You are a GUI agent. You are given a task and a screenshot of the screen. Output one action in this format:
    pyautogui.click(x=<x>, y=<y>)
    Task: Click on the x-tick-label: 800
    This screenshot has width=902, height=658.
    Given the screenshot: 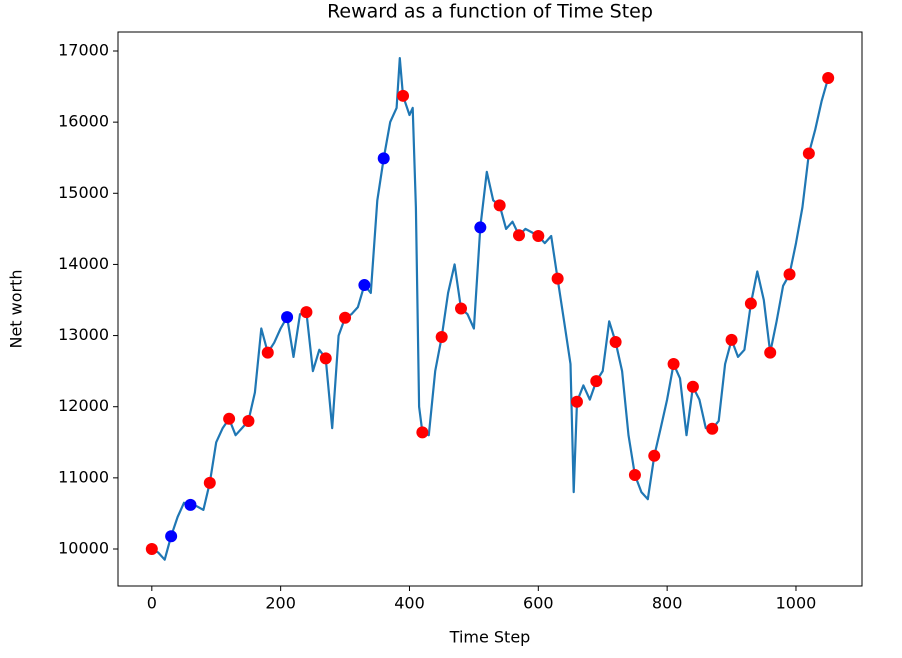 What is the action you would take?
    pyautogui.click(x=667, y=603)
    